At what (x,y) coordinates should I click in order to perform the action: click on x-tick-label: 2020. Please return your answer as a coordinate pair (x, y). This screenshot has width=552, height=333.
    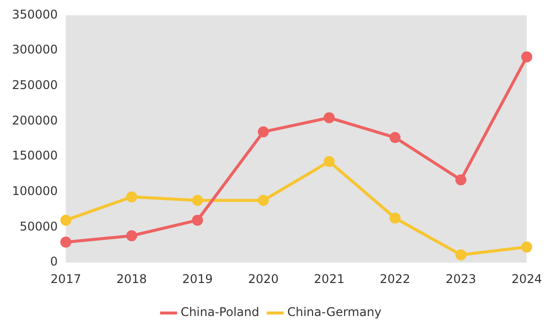
    Looking at the image, I should click on (263, 279).